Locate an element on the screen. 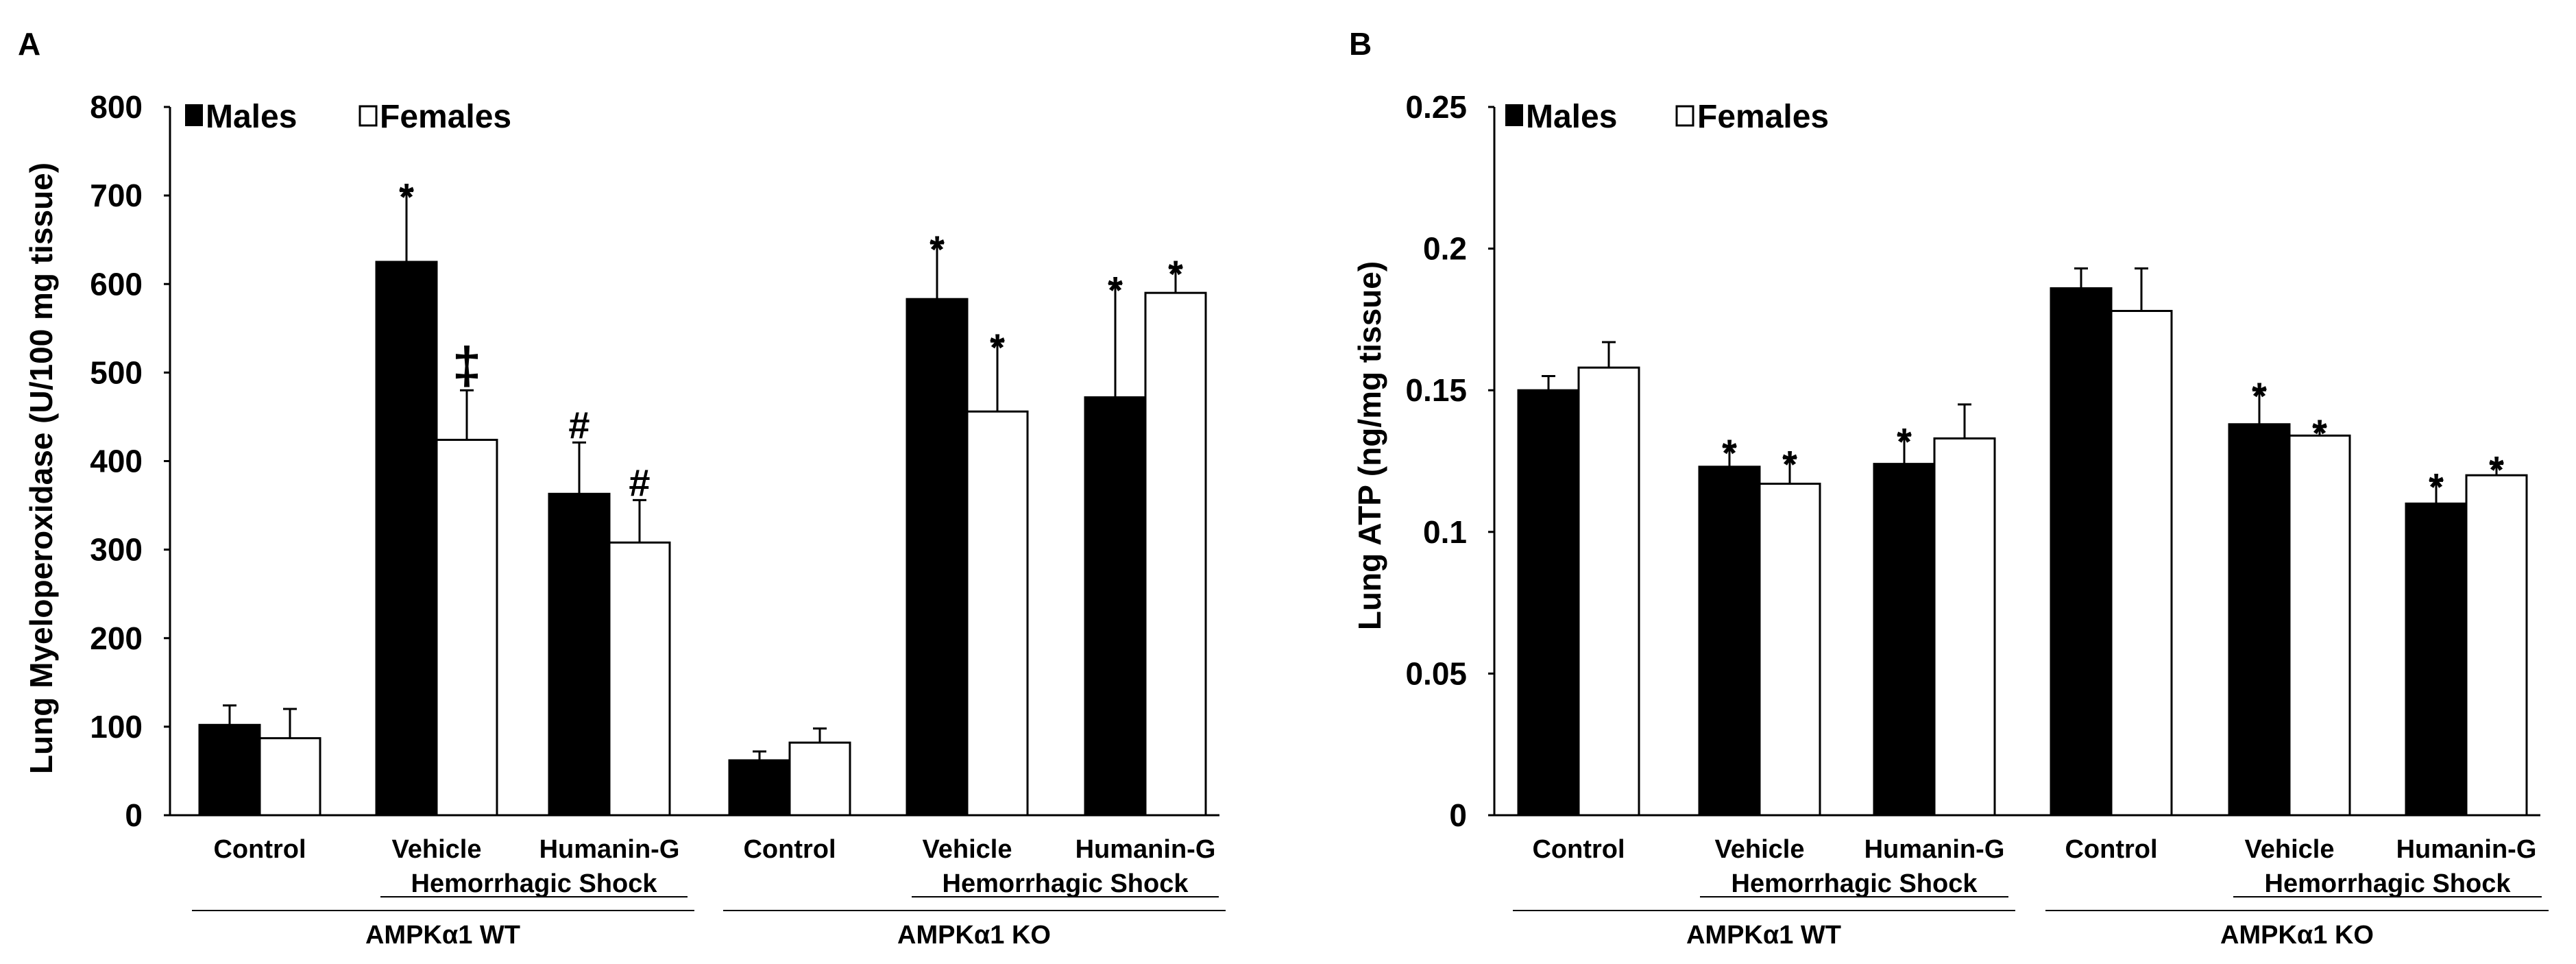  legend-a: Males Females is located at coordinates (348, 117).